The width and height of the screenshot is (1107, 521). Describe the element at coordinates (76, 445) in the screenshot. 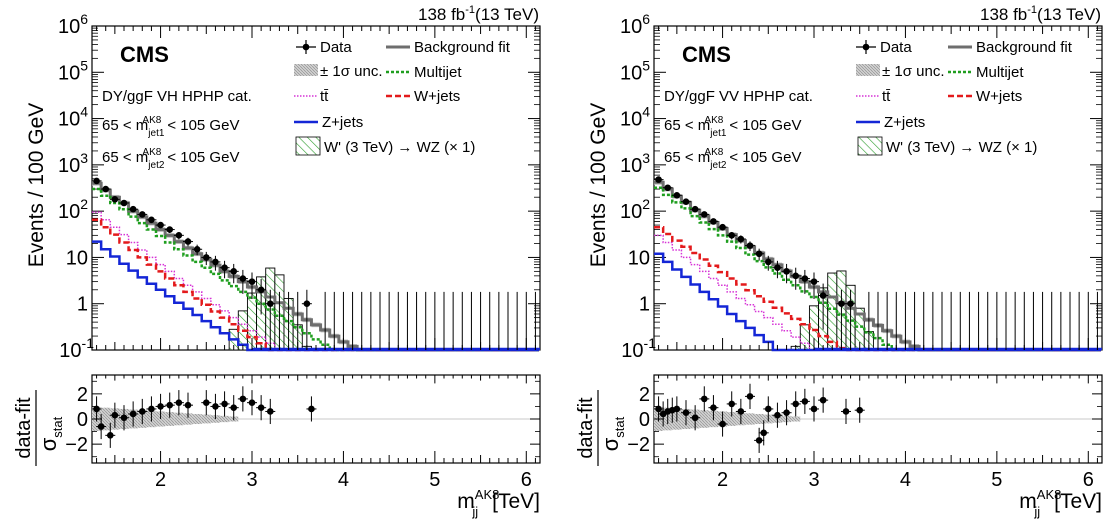

I see `ratio-tick-label: −2` at that location.